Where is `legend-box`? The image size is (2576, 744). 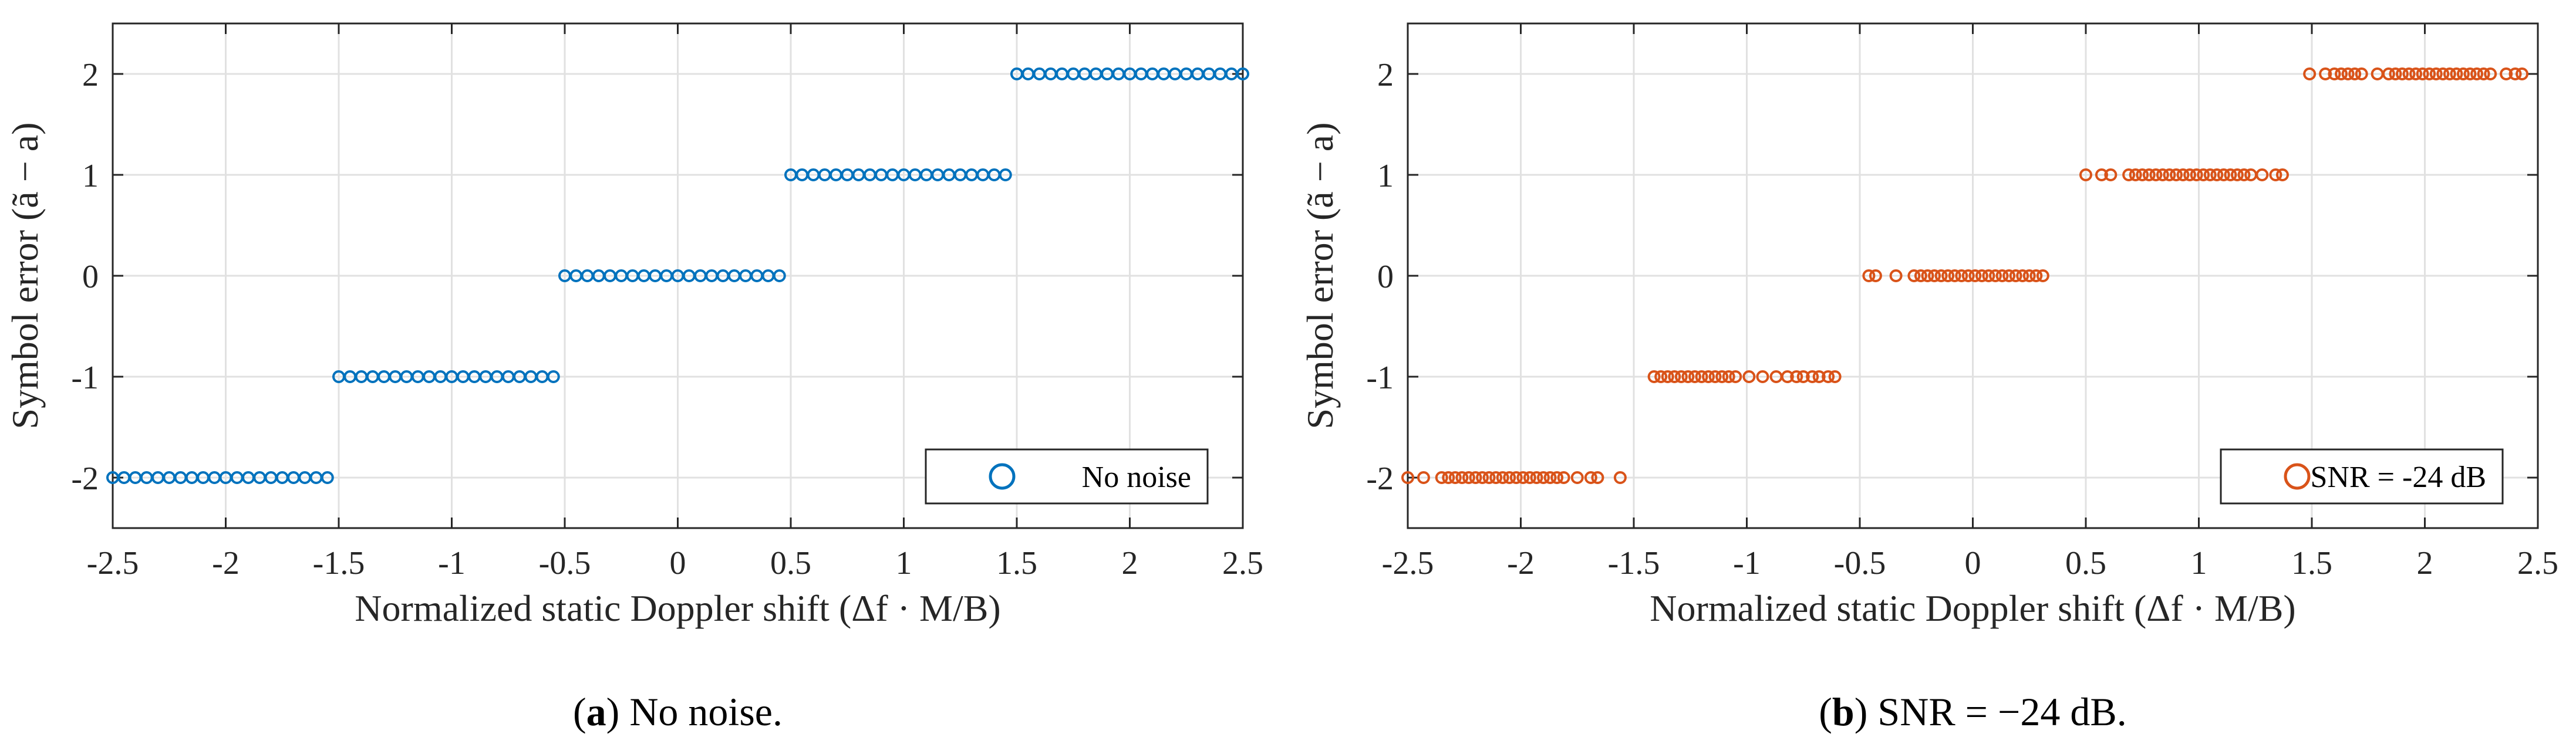 legend-box is located at coordinates (2362, 476).